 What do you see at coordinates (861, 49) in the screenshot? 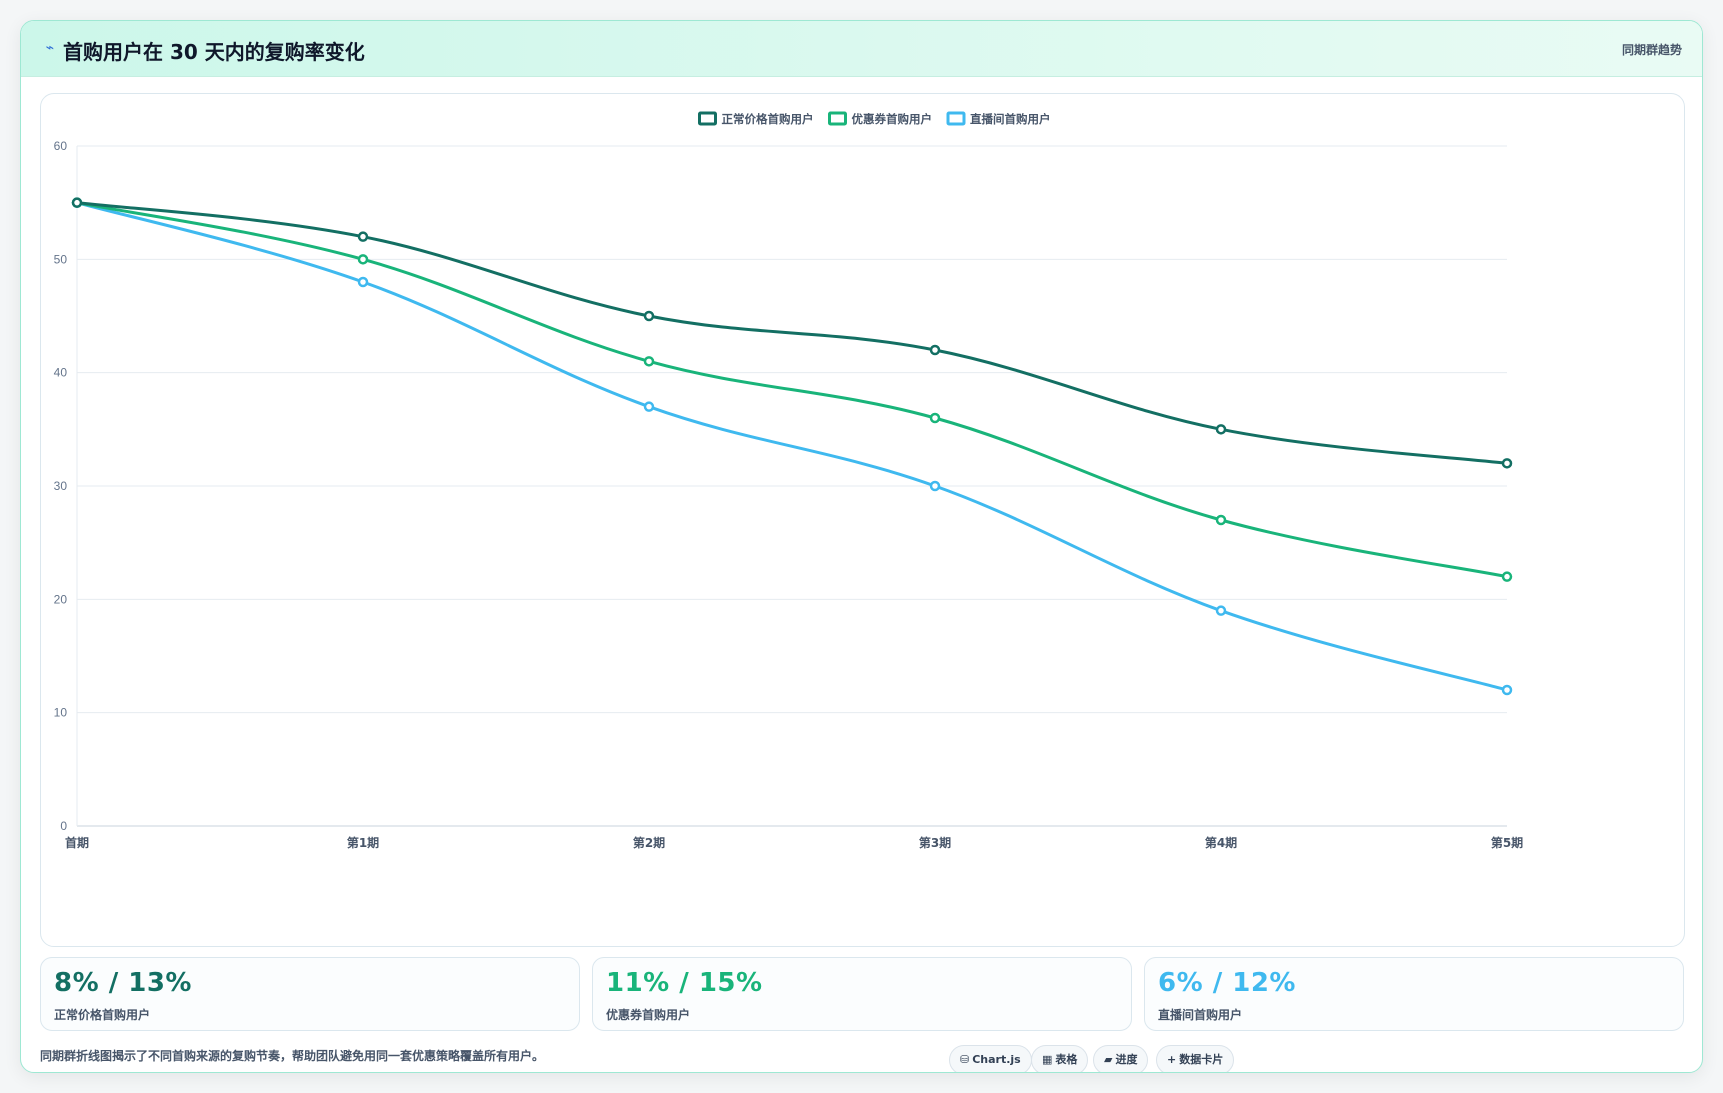
I see `card-header: ⌁ 首购用户在 30 天内的复购率变化 同期群趋势` at bounding box center [861, 49].